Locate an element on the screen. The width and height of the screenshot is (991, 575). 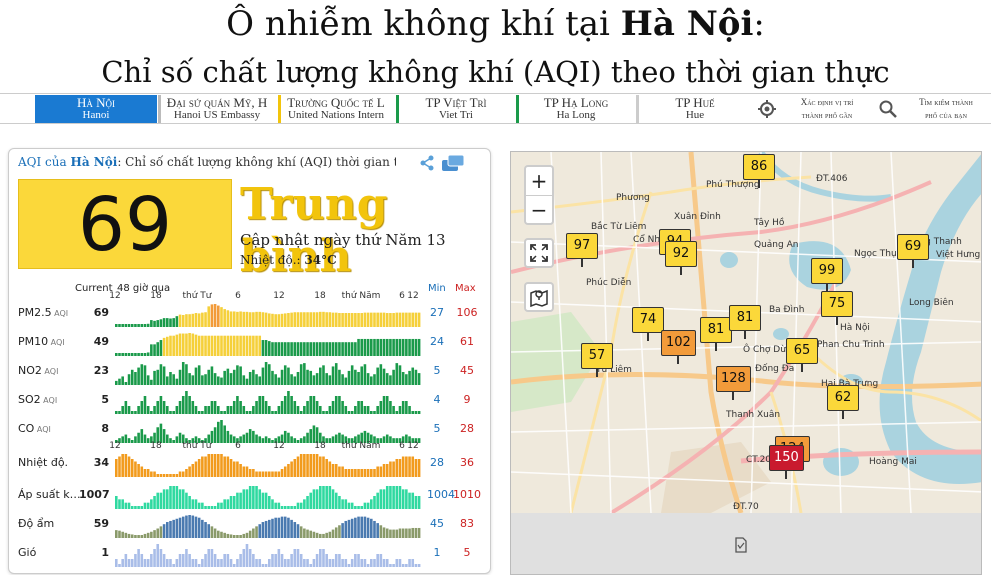
nav-tab-hanoi: Hà Nội Hanoi is located at coordinates (96, 109).